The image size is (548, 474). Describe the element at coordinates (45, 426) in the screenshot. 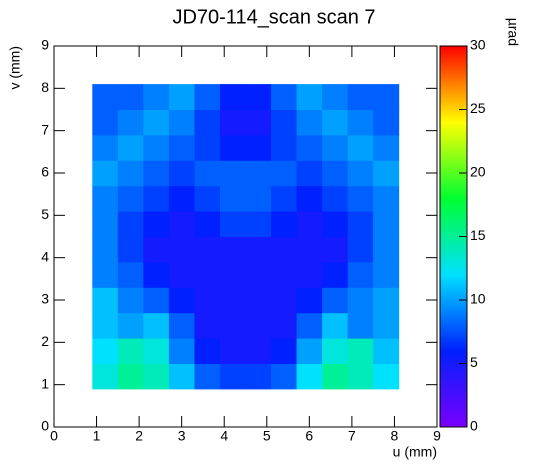

I see `y-tick-label: 0` at that location.